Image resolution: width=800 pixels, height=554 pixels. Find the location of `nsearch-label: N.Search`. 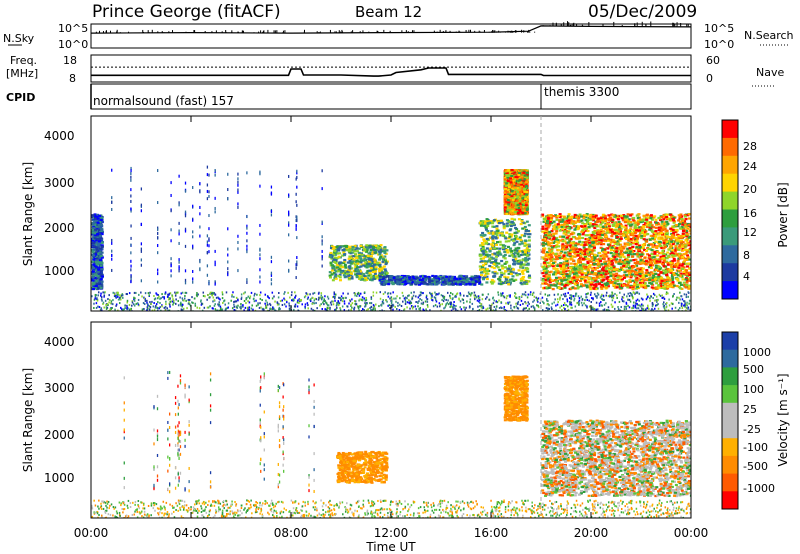

nsearch-label: N.Search is located at coordinates (769, 35).